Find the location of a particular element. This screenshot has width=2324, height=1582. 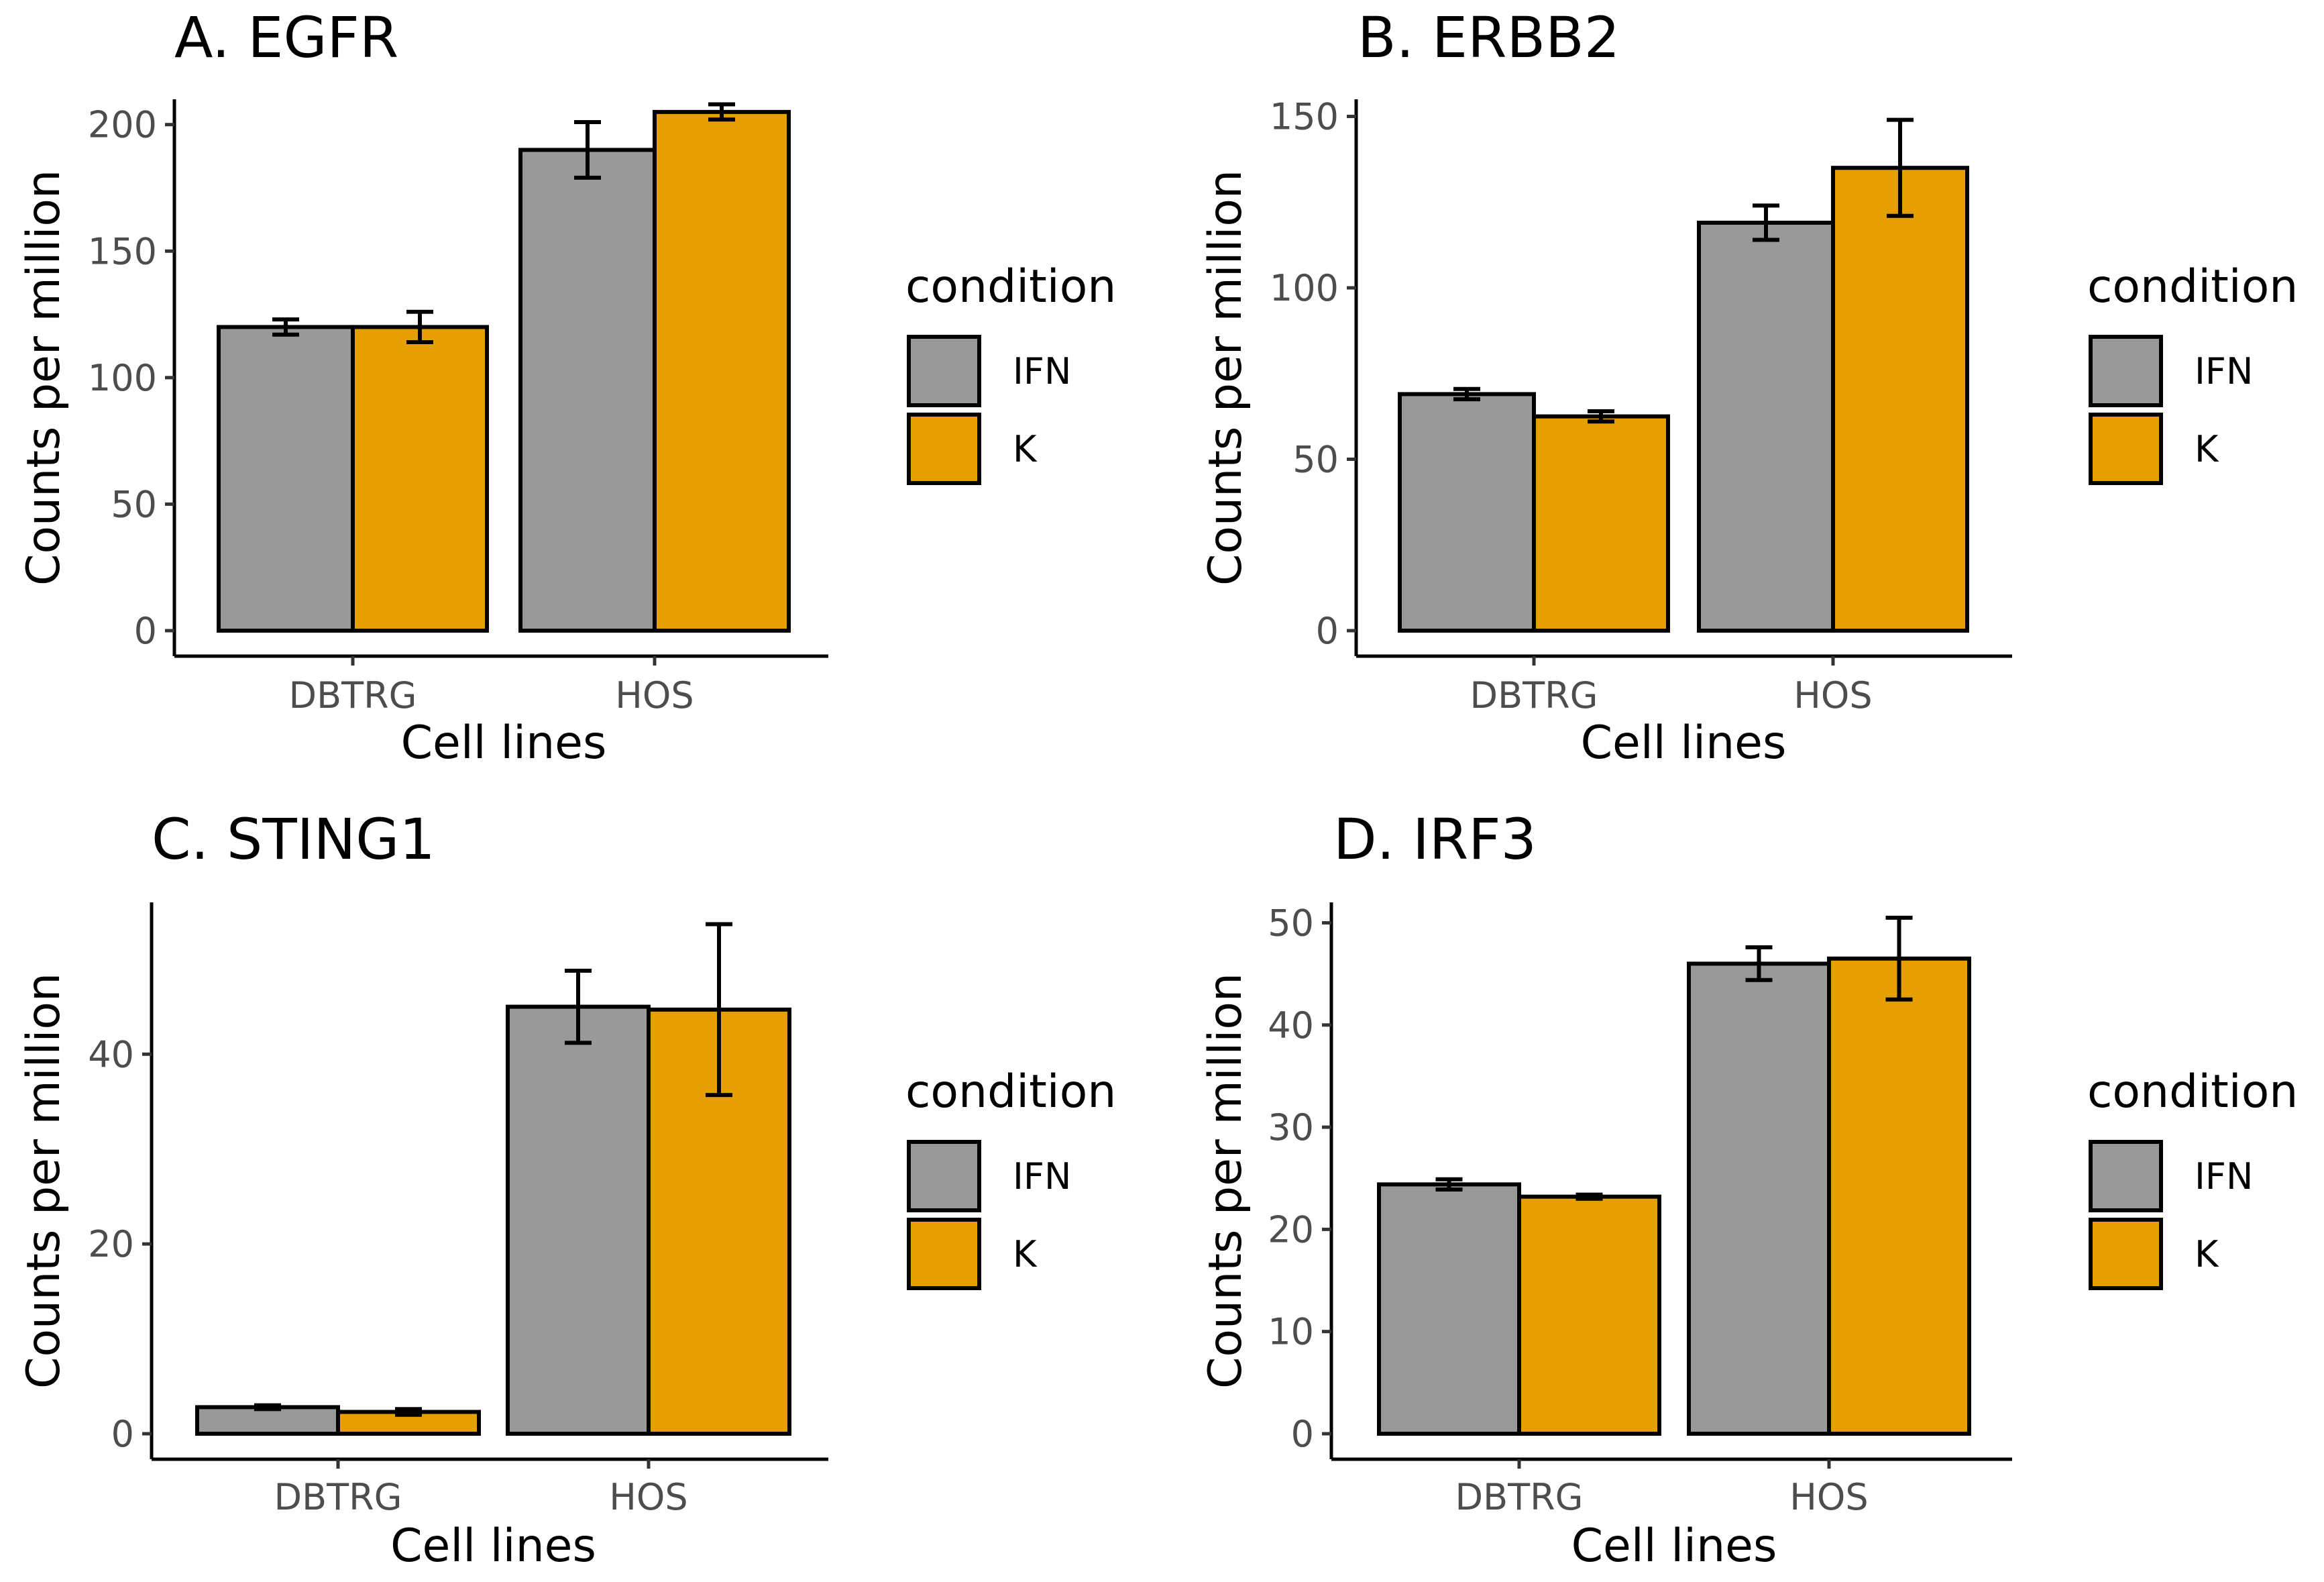

panel-title: A. EGFR is located at coordinates (286, 37).